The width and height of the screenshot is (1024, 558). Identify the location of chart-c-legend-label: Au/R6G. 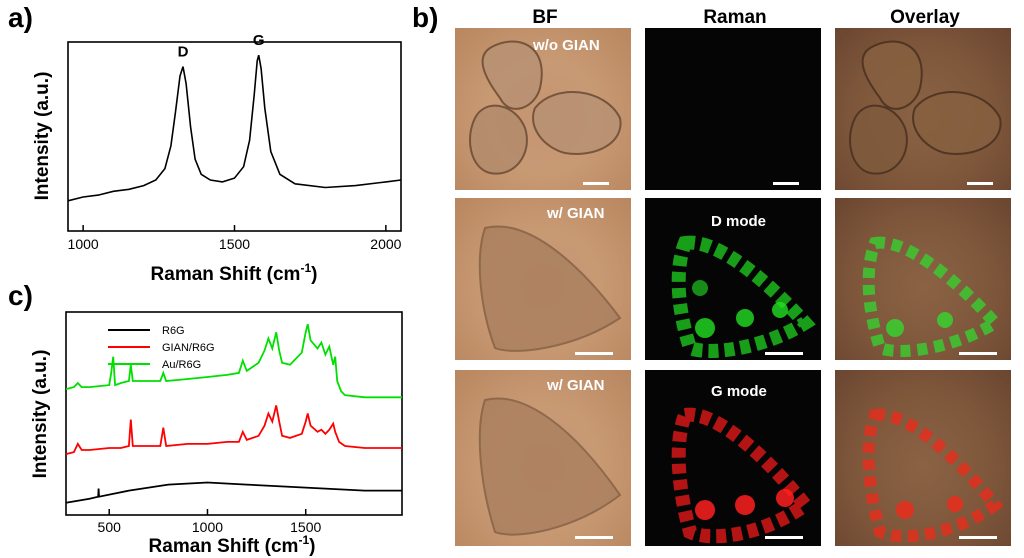
(181, 365).